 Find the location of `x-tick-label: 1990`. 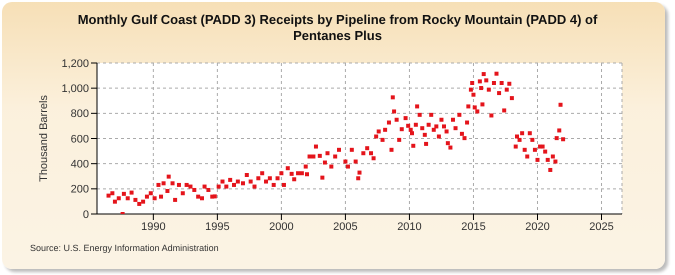

x-tick-label: 1990 is located at coordinates (153, 226).